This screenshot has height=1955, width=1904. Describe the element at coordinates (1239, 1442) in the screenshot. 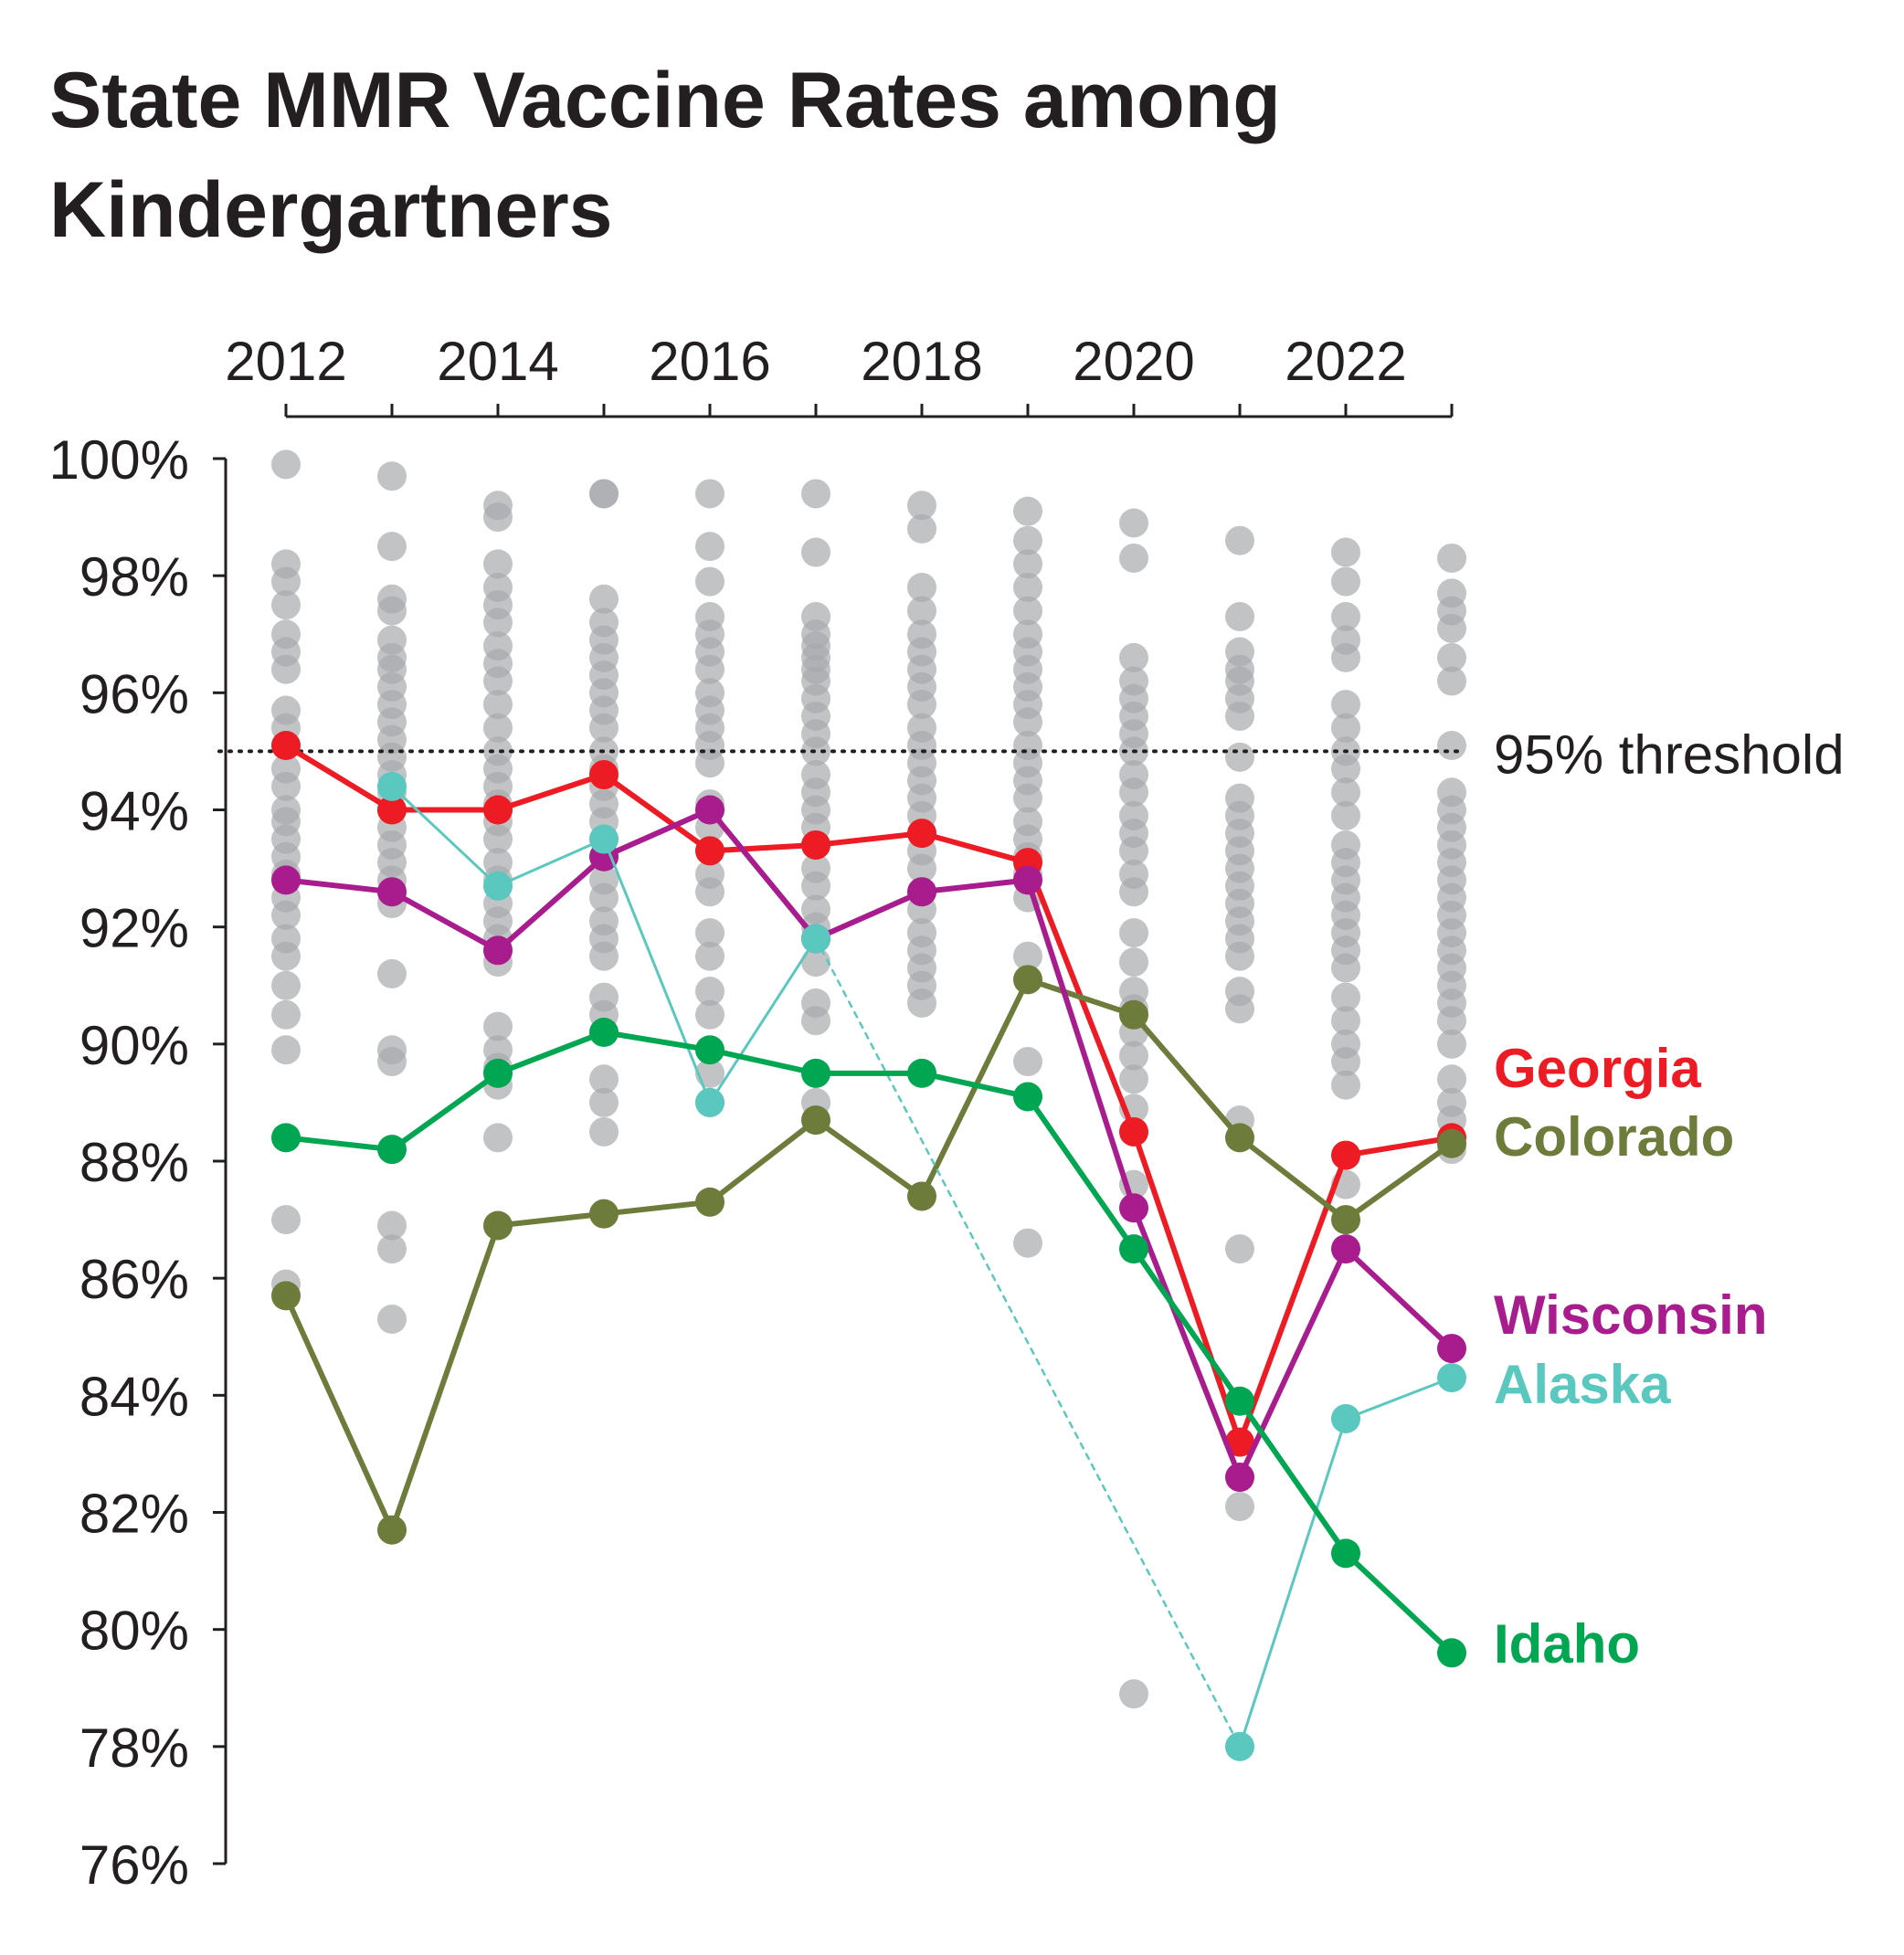

I see `data-point-georgia-2021` at that location.